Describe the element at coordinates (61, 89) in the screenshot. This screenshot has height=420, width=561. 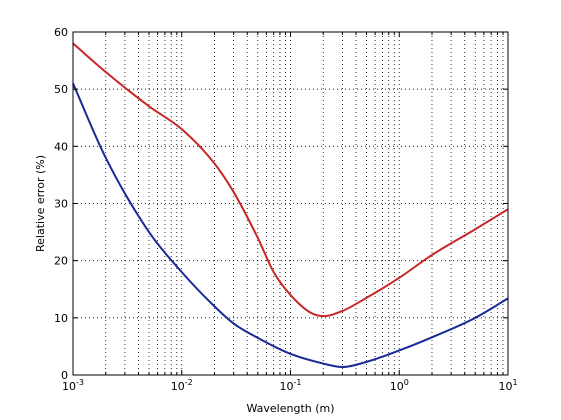
I see `y-tick-label: 50` at that location.